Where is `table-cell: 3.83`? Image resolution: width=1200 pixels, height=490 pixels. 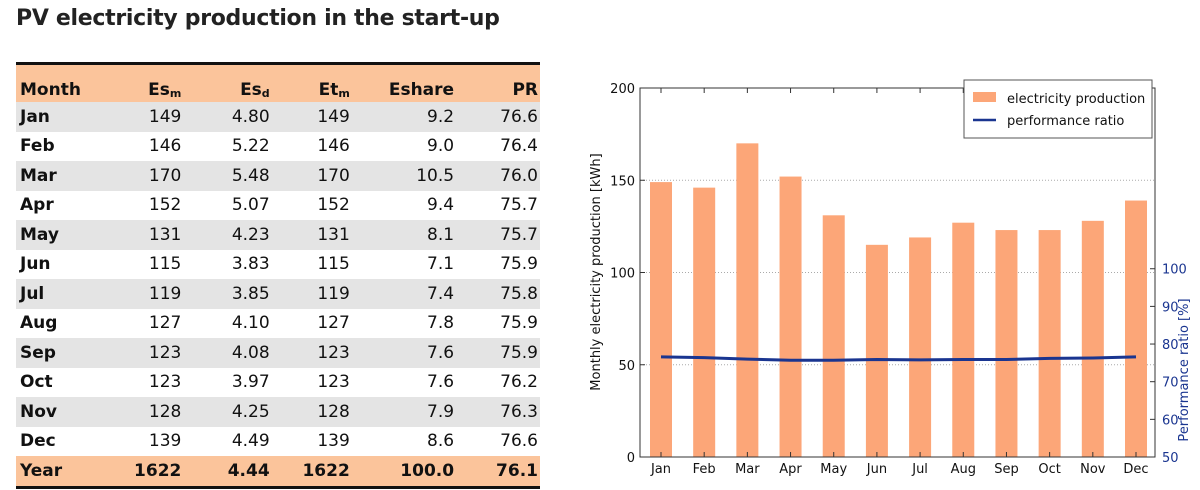 table-cell: 3.83 is located at coordinates (250, 264).